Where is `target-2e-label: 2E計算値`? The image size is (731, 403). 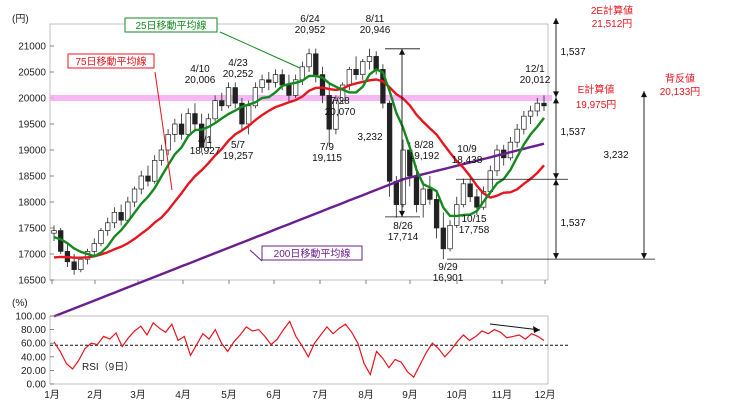
target-2e-label: 2E計算値 is located at coordinates (612, 10).